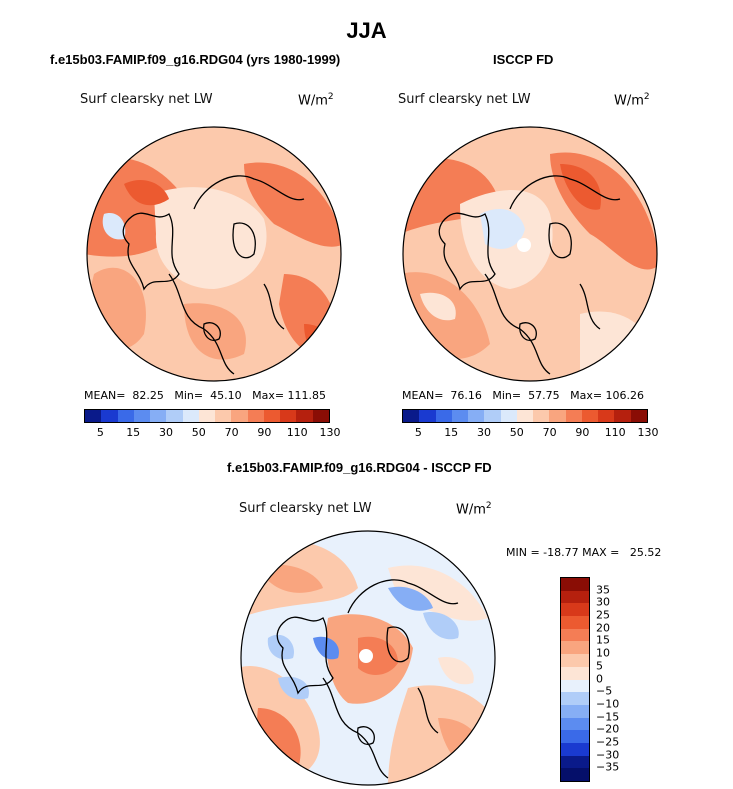 Image resolution: width=733 pixels, height=789 pixels. What do you see at coordinates (305, 508) in the screenshot?
I see `panel-3-variable-label: Surf clearsky net LW` at bounding box center [305, 508].